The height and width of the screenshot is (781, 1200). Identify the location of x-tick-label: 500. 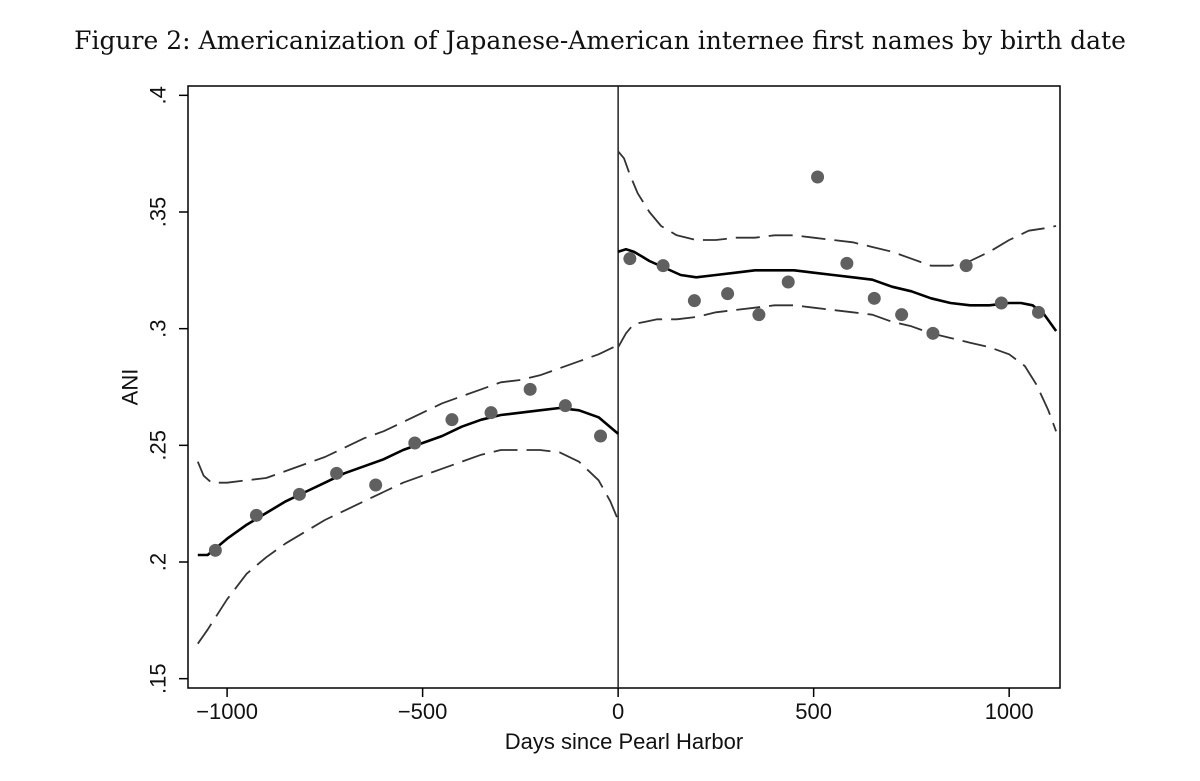
(813, 711).